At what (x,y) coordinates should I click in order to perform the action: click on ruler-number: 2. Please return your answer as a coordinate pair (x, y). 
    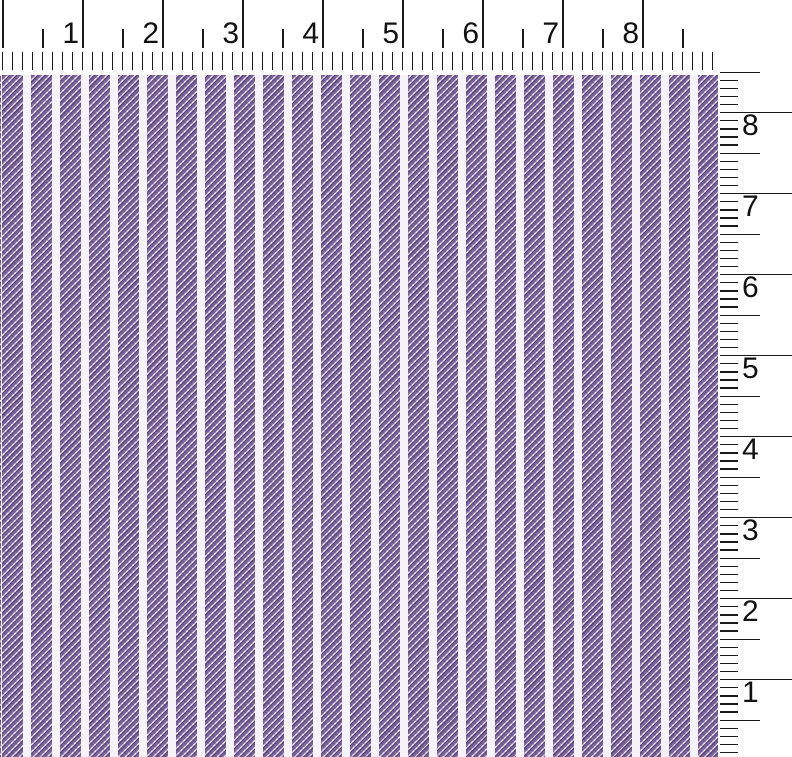
    Looking at the image, I should click on (750, 611).